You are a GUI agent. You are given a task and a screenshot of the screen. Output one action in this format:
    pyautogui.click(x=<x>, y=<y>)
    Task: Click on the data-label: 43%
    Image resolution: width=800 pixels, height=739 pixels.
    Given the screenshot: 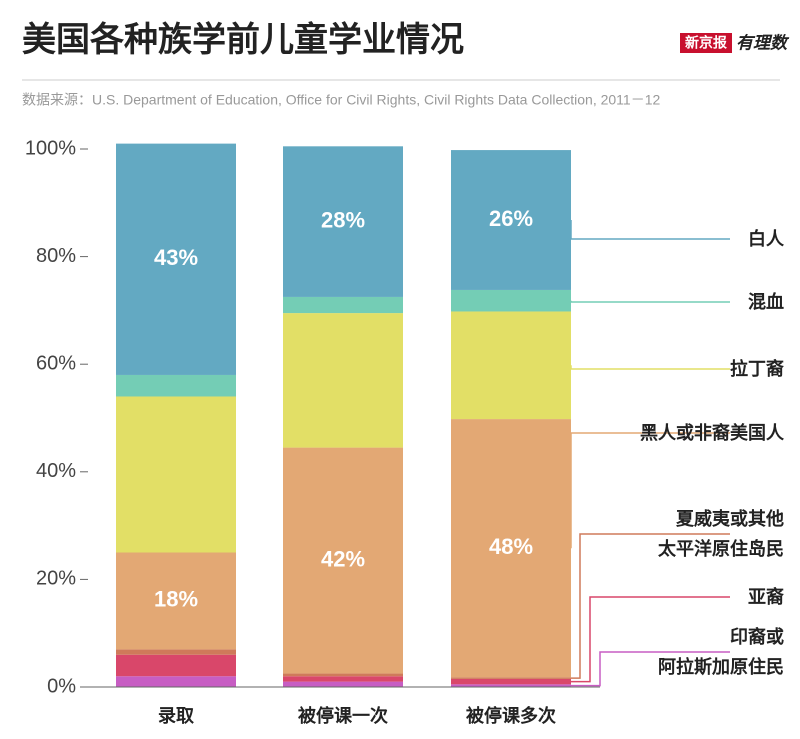 What is the action you would take?
    pyautogui.click(x=176, y=257)
    